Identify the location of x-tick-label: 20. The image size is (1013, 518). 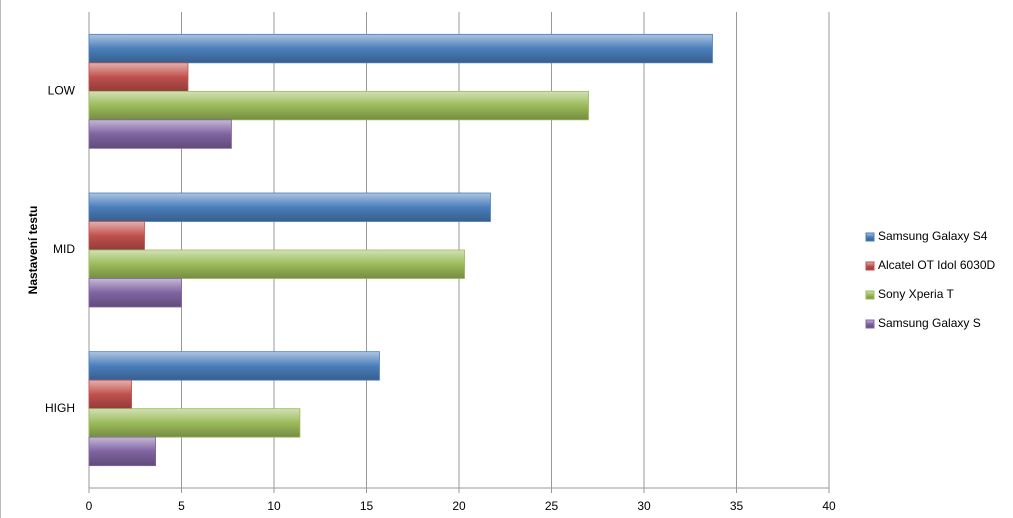
(459, 506).